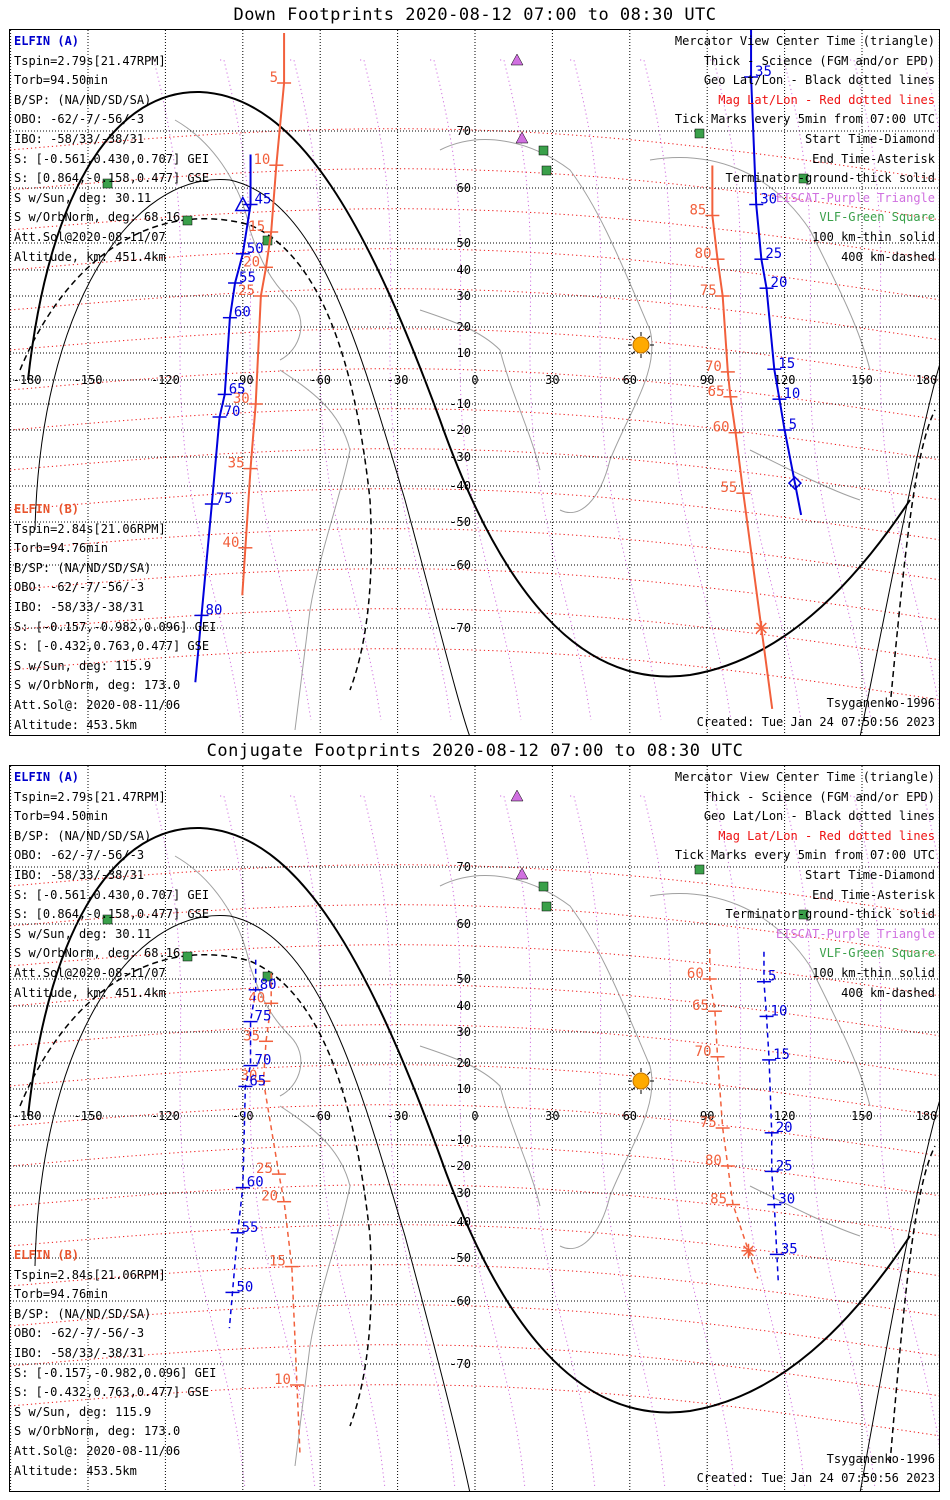 The height and width of the screenshot is (1500, 950). Describe the element at coordinates (61, 548) in the screenshot. I see `elfin-b-line: Torb=94.76min` at that location.